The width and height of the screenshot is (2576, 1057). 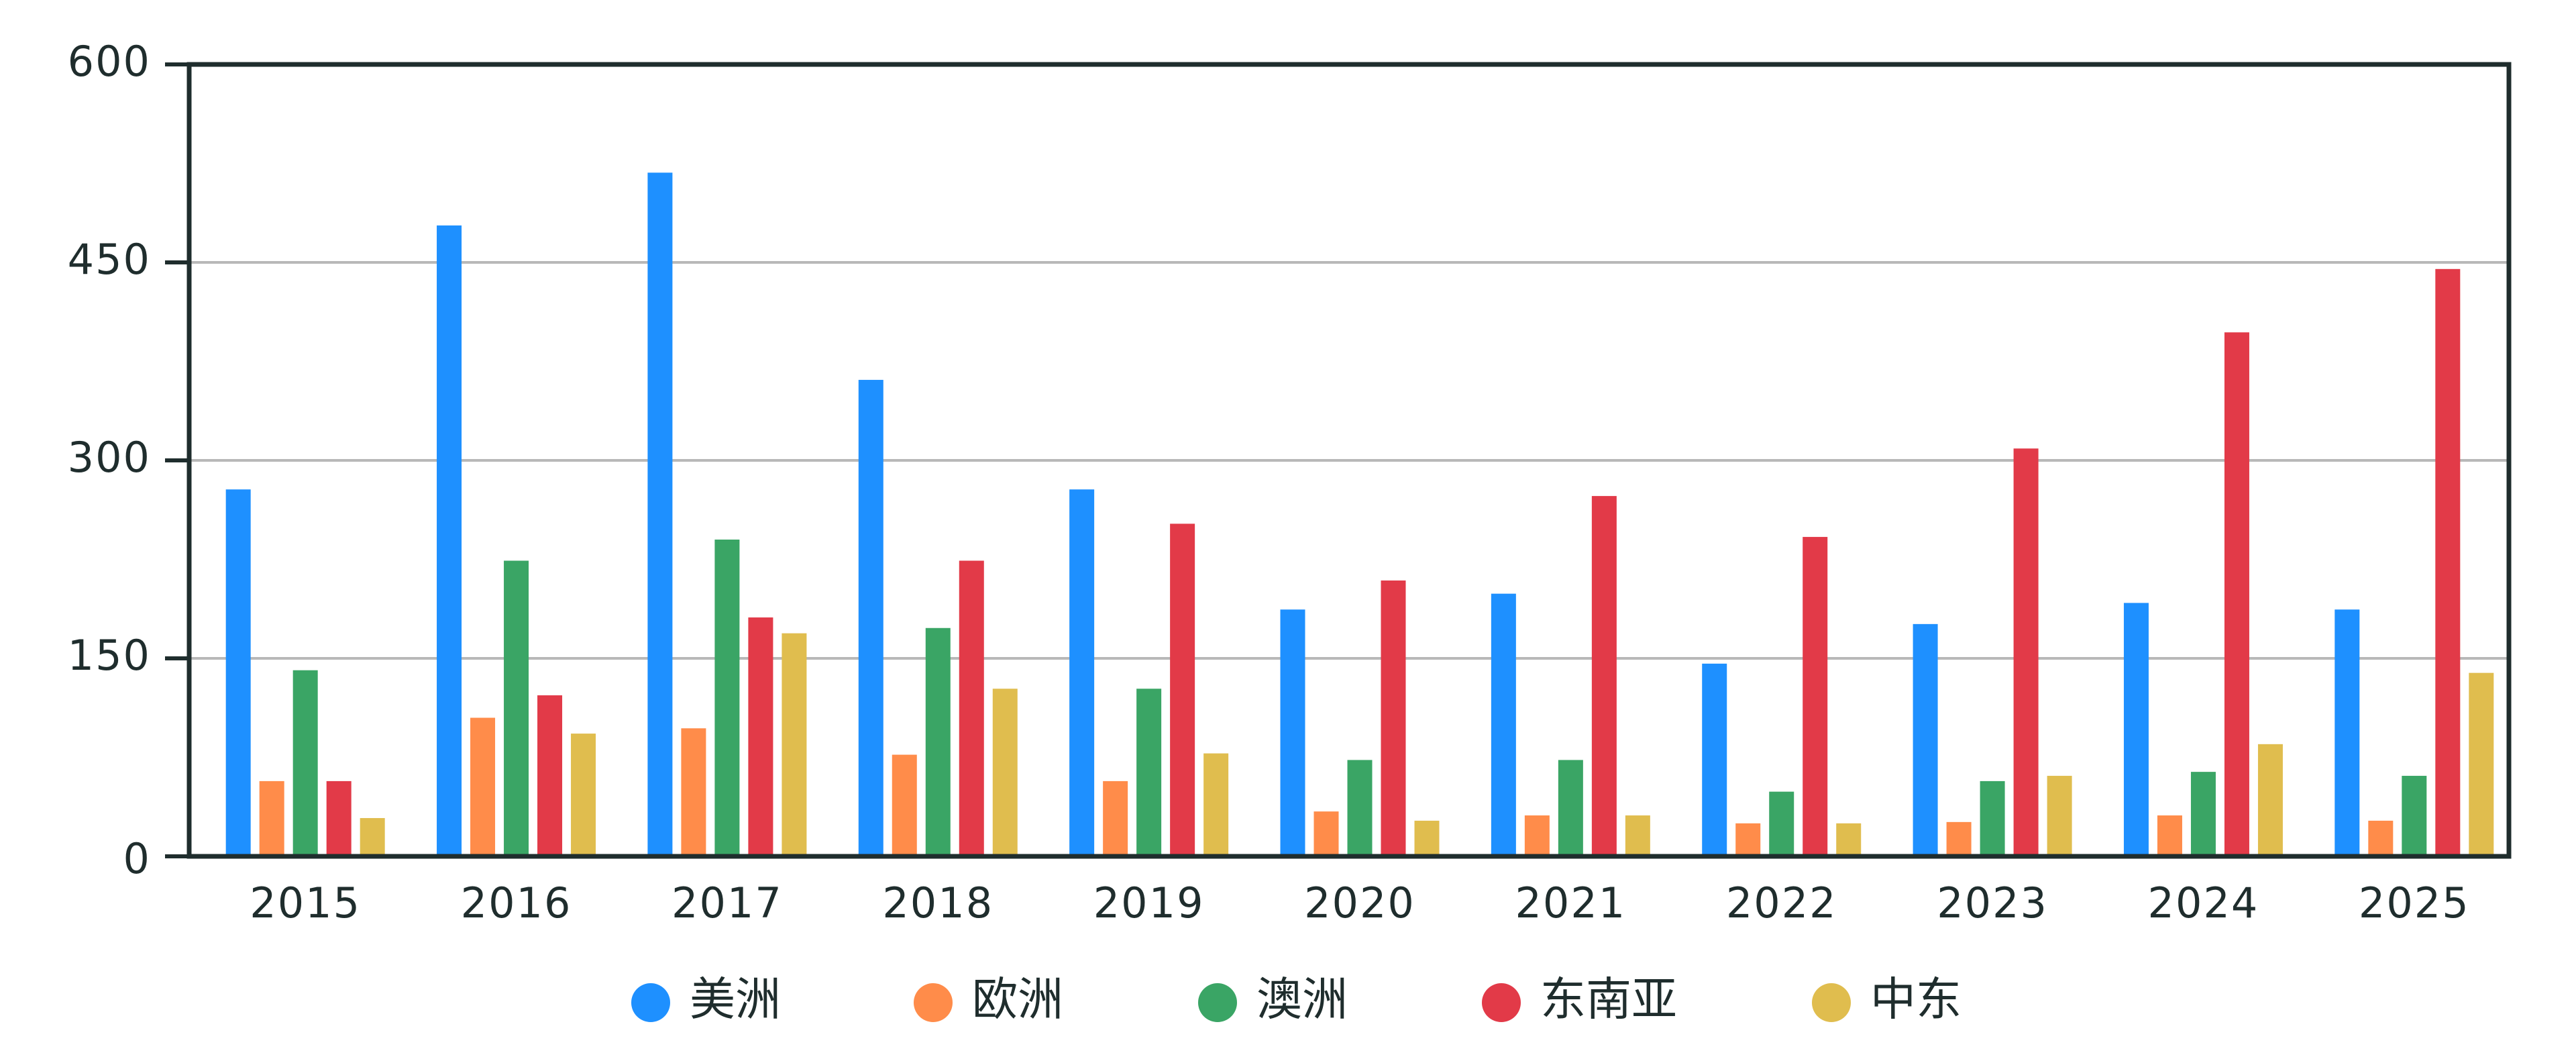 What do you see at coordinates (1781, 903) in the screenshot?
I see `x-tick-label: 2022` at bounding box center [1781, 903].